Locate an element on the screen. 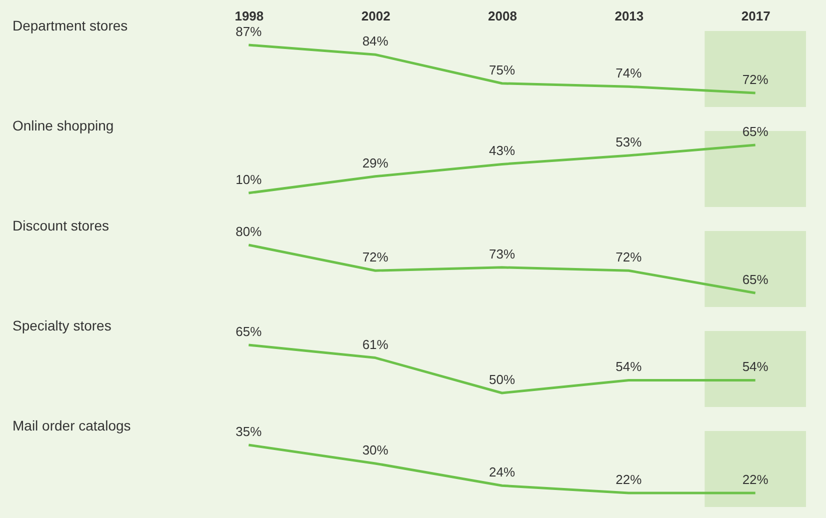 Image resolution: width=826 pixels, height=518 pixels. y-axis-title: Online shopping is located at coordinates (63, 126).